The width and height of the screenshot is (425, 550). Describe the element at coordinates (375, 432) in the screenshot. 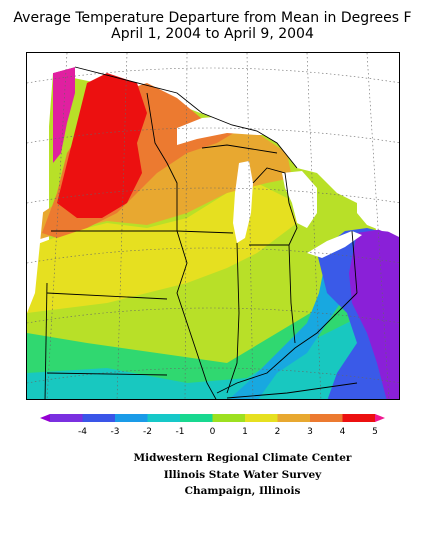

I see `legend-tick-label: 5` at that location.